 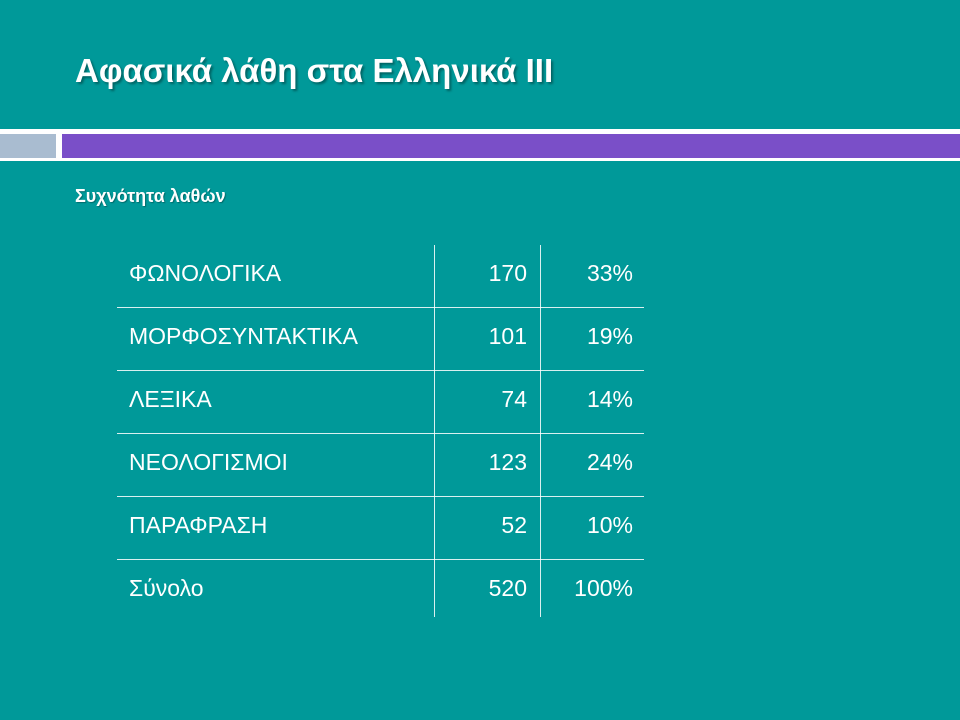 I want to click on table-row: ΦΩΝΟΛΟΓΙΚΑ 170 33%, so click(x=380, y=276).